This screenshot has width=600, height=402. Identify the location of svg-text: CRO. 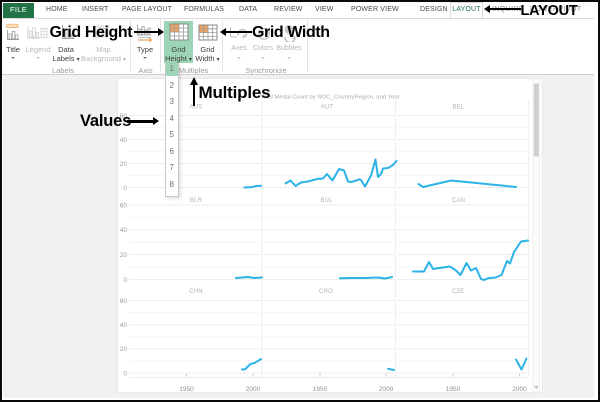
(326, 292).